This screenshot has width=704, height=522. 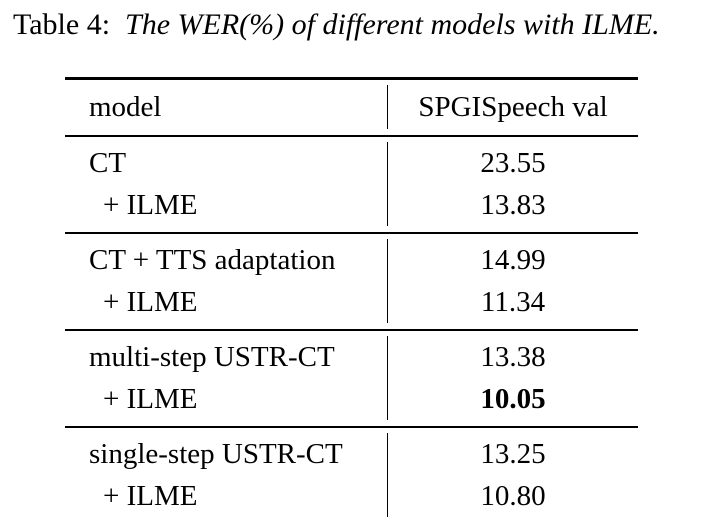 What do you see at coordinates (226, 357) in the screenshot?
I see `model-cell: multi-step USTR-CT` at bounding box center [226, 357].